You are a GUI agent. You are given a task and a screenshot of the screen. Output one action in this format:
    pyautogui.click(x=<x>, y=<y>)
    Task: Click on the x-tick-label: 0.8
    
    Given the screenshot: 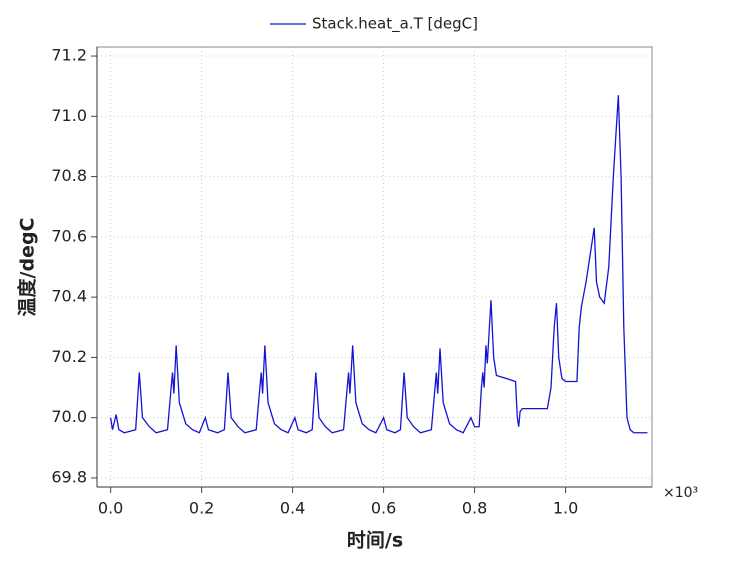 What is the action you would take?
    pyautogui.click(x=474, y=508)
    